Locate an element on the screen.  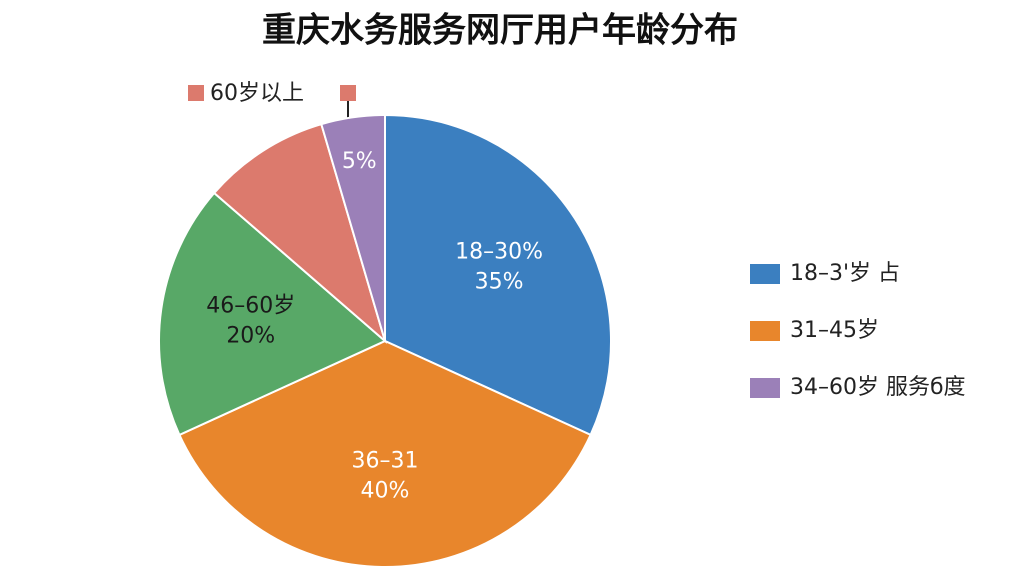
slice-value-label: 35% is located at coordinates (499, 282).